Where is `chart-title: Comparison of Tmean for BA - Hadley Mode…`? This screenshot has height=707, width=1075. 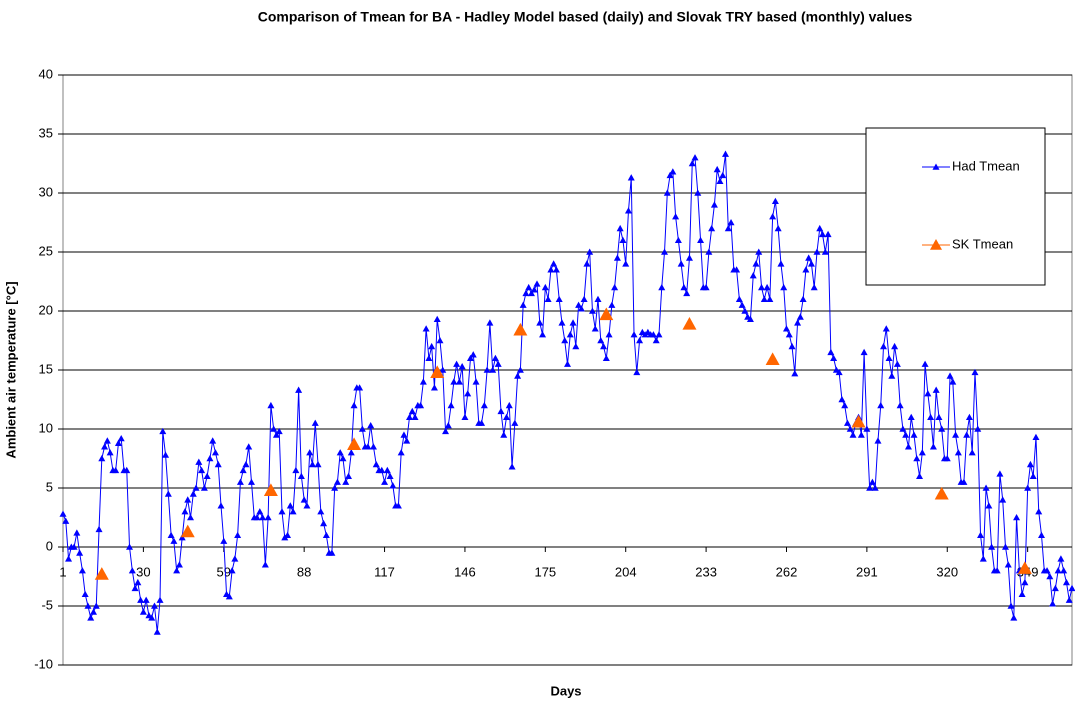
chart-title: Comparison of Tmean for BA - Hadley Mode… is located at coordinates (585, 17).